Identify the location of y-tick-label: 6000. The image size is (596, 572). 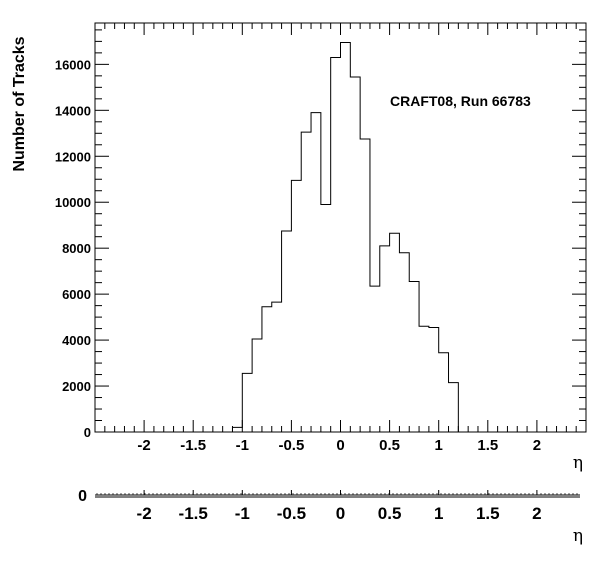
(76, 294).